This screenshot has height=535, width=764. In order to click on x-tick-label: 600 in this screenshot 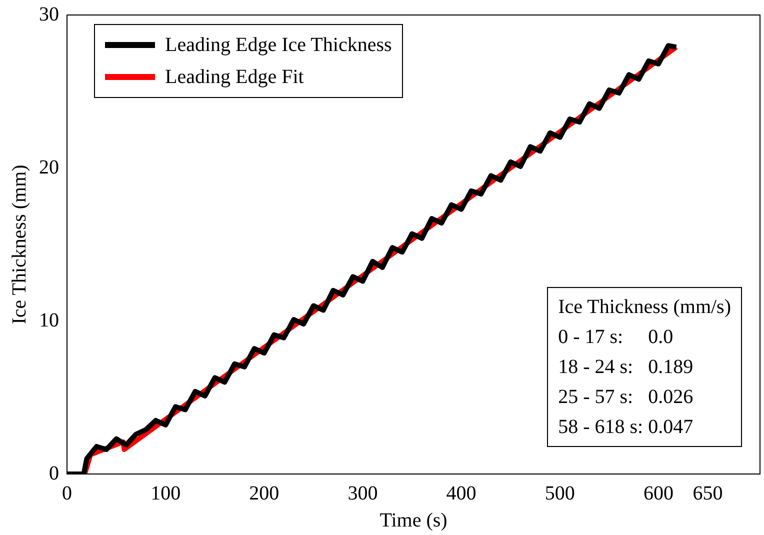, I will do `click(658, 493)`.